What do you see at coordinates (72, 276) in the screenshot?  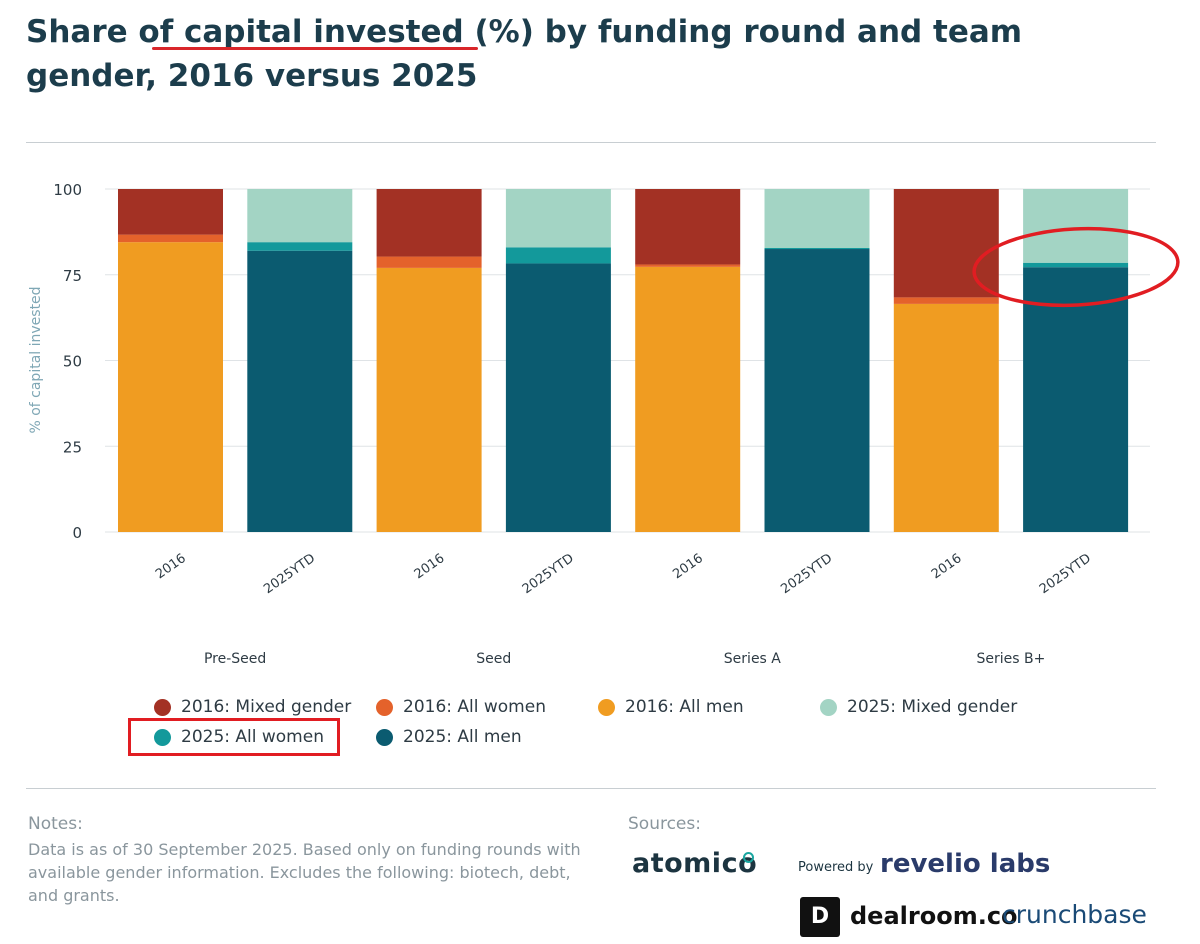 I see `y-tick-label: 75` at bounding box center [72, 276].